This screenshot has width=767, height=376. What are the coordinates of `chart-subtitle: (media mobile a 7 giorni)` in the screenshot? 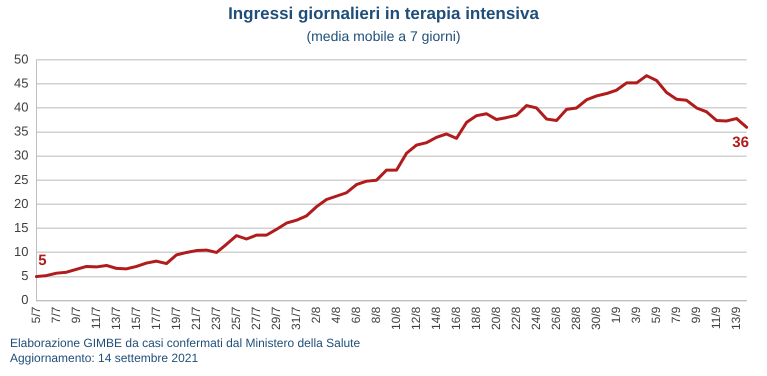 It's located at (383, 36).